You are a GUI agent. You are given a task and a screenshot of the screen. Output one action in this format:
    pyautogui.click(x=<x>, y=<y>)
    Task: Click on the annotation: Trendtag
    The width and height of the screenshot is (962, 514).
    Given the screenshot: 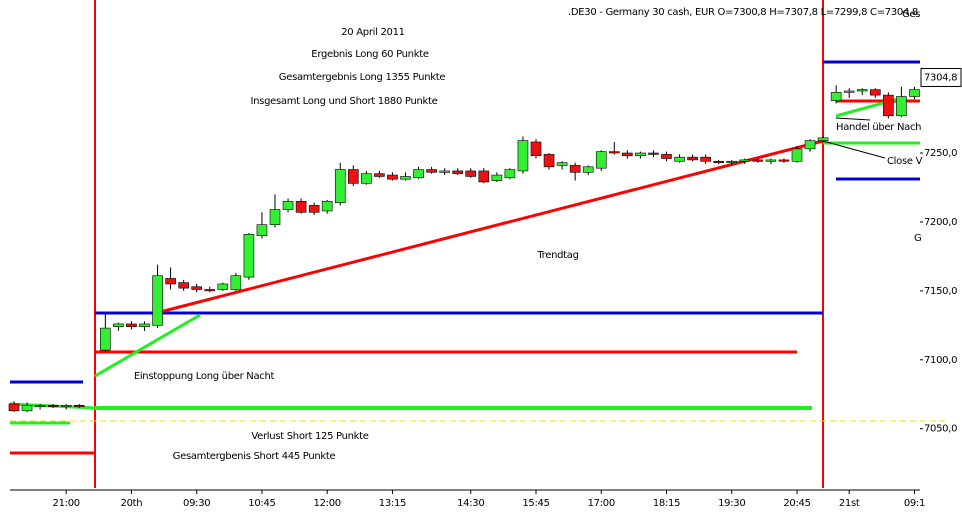 What is the action you would take?
    pyautogui.click(x=557, y=255)
    